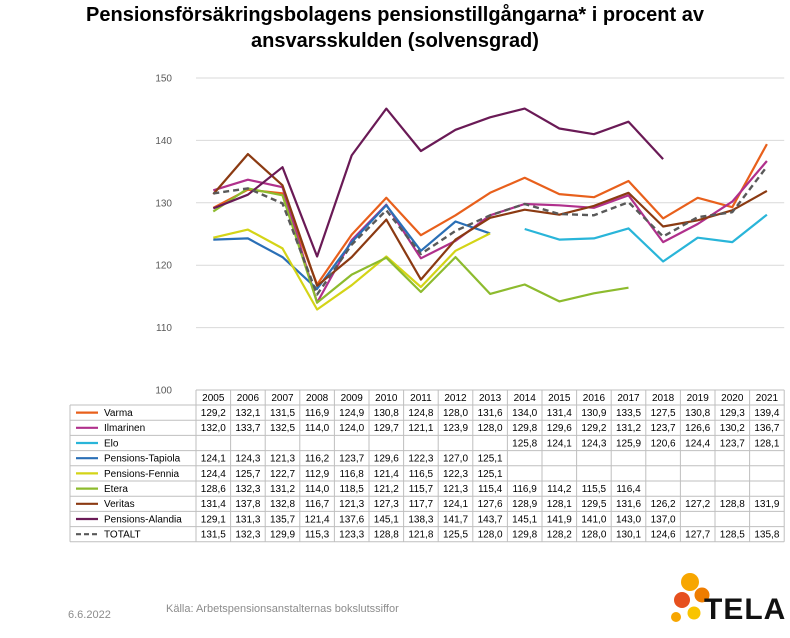  I want to click on x-category-label: 2008, so click(317, 398).